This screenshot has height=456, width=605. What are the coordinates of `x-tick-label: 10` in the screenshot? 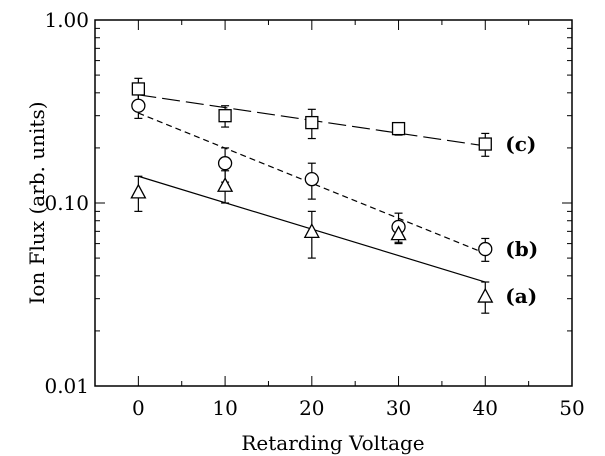 It's located at (224, 408).